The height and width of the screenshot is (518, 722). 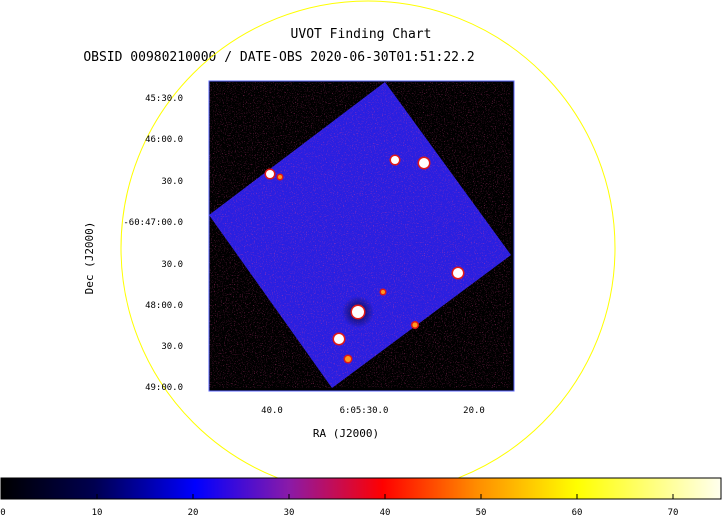 I want to click on colorbar-tick-label: 30, so click(x=289, y=513).